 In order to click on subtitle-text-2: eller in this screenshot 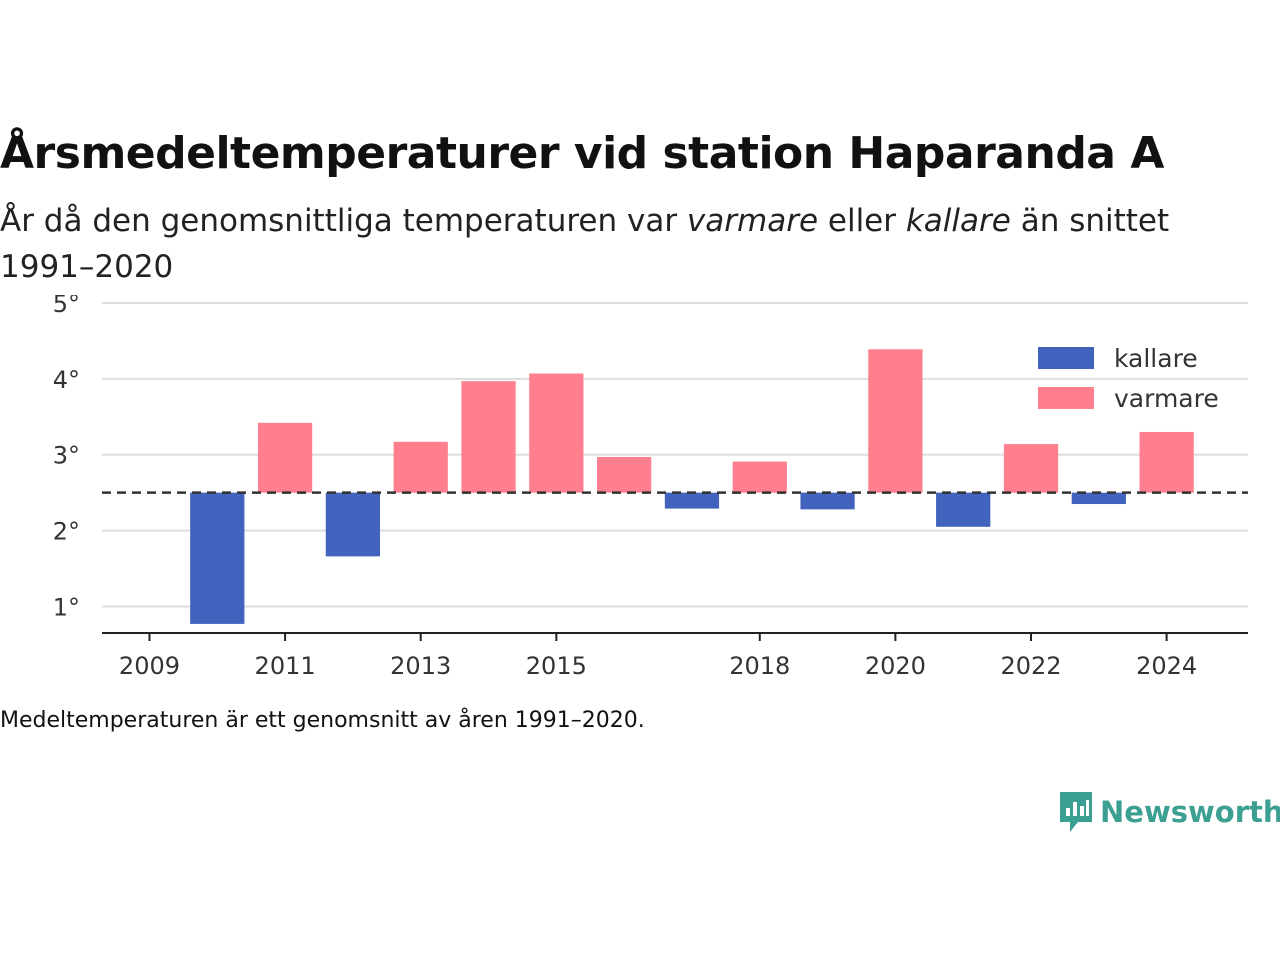, I will do `click(862, 221)`.